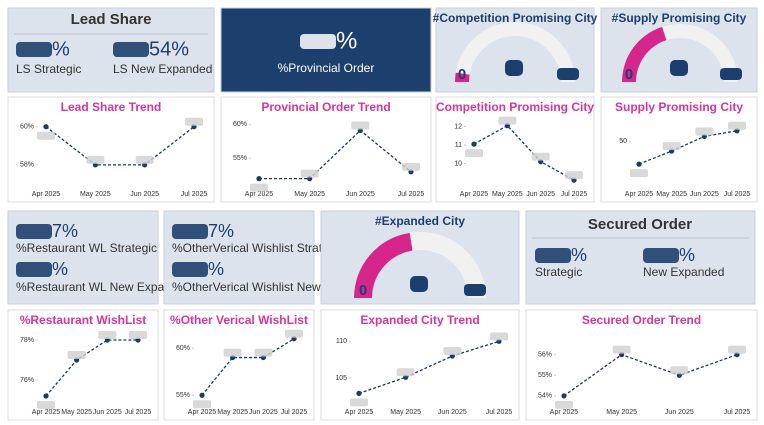  What do you see at coordinates (239, 320) in the screenshot?
I see `chart-title: %Other Verical WishList` at bounding box center [239, 320].